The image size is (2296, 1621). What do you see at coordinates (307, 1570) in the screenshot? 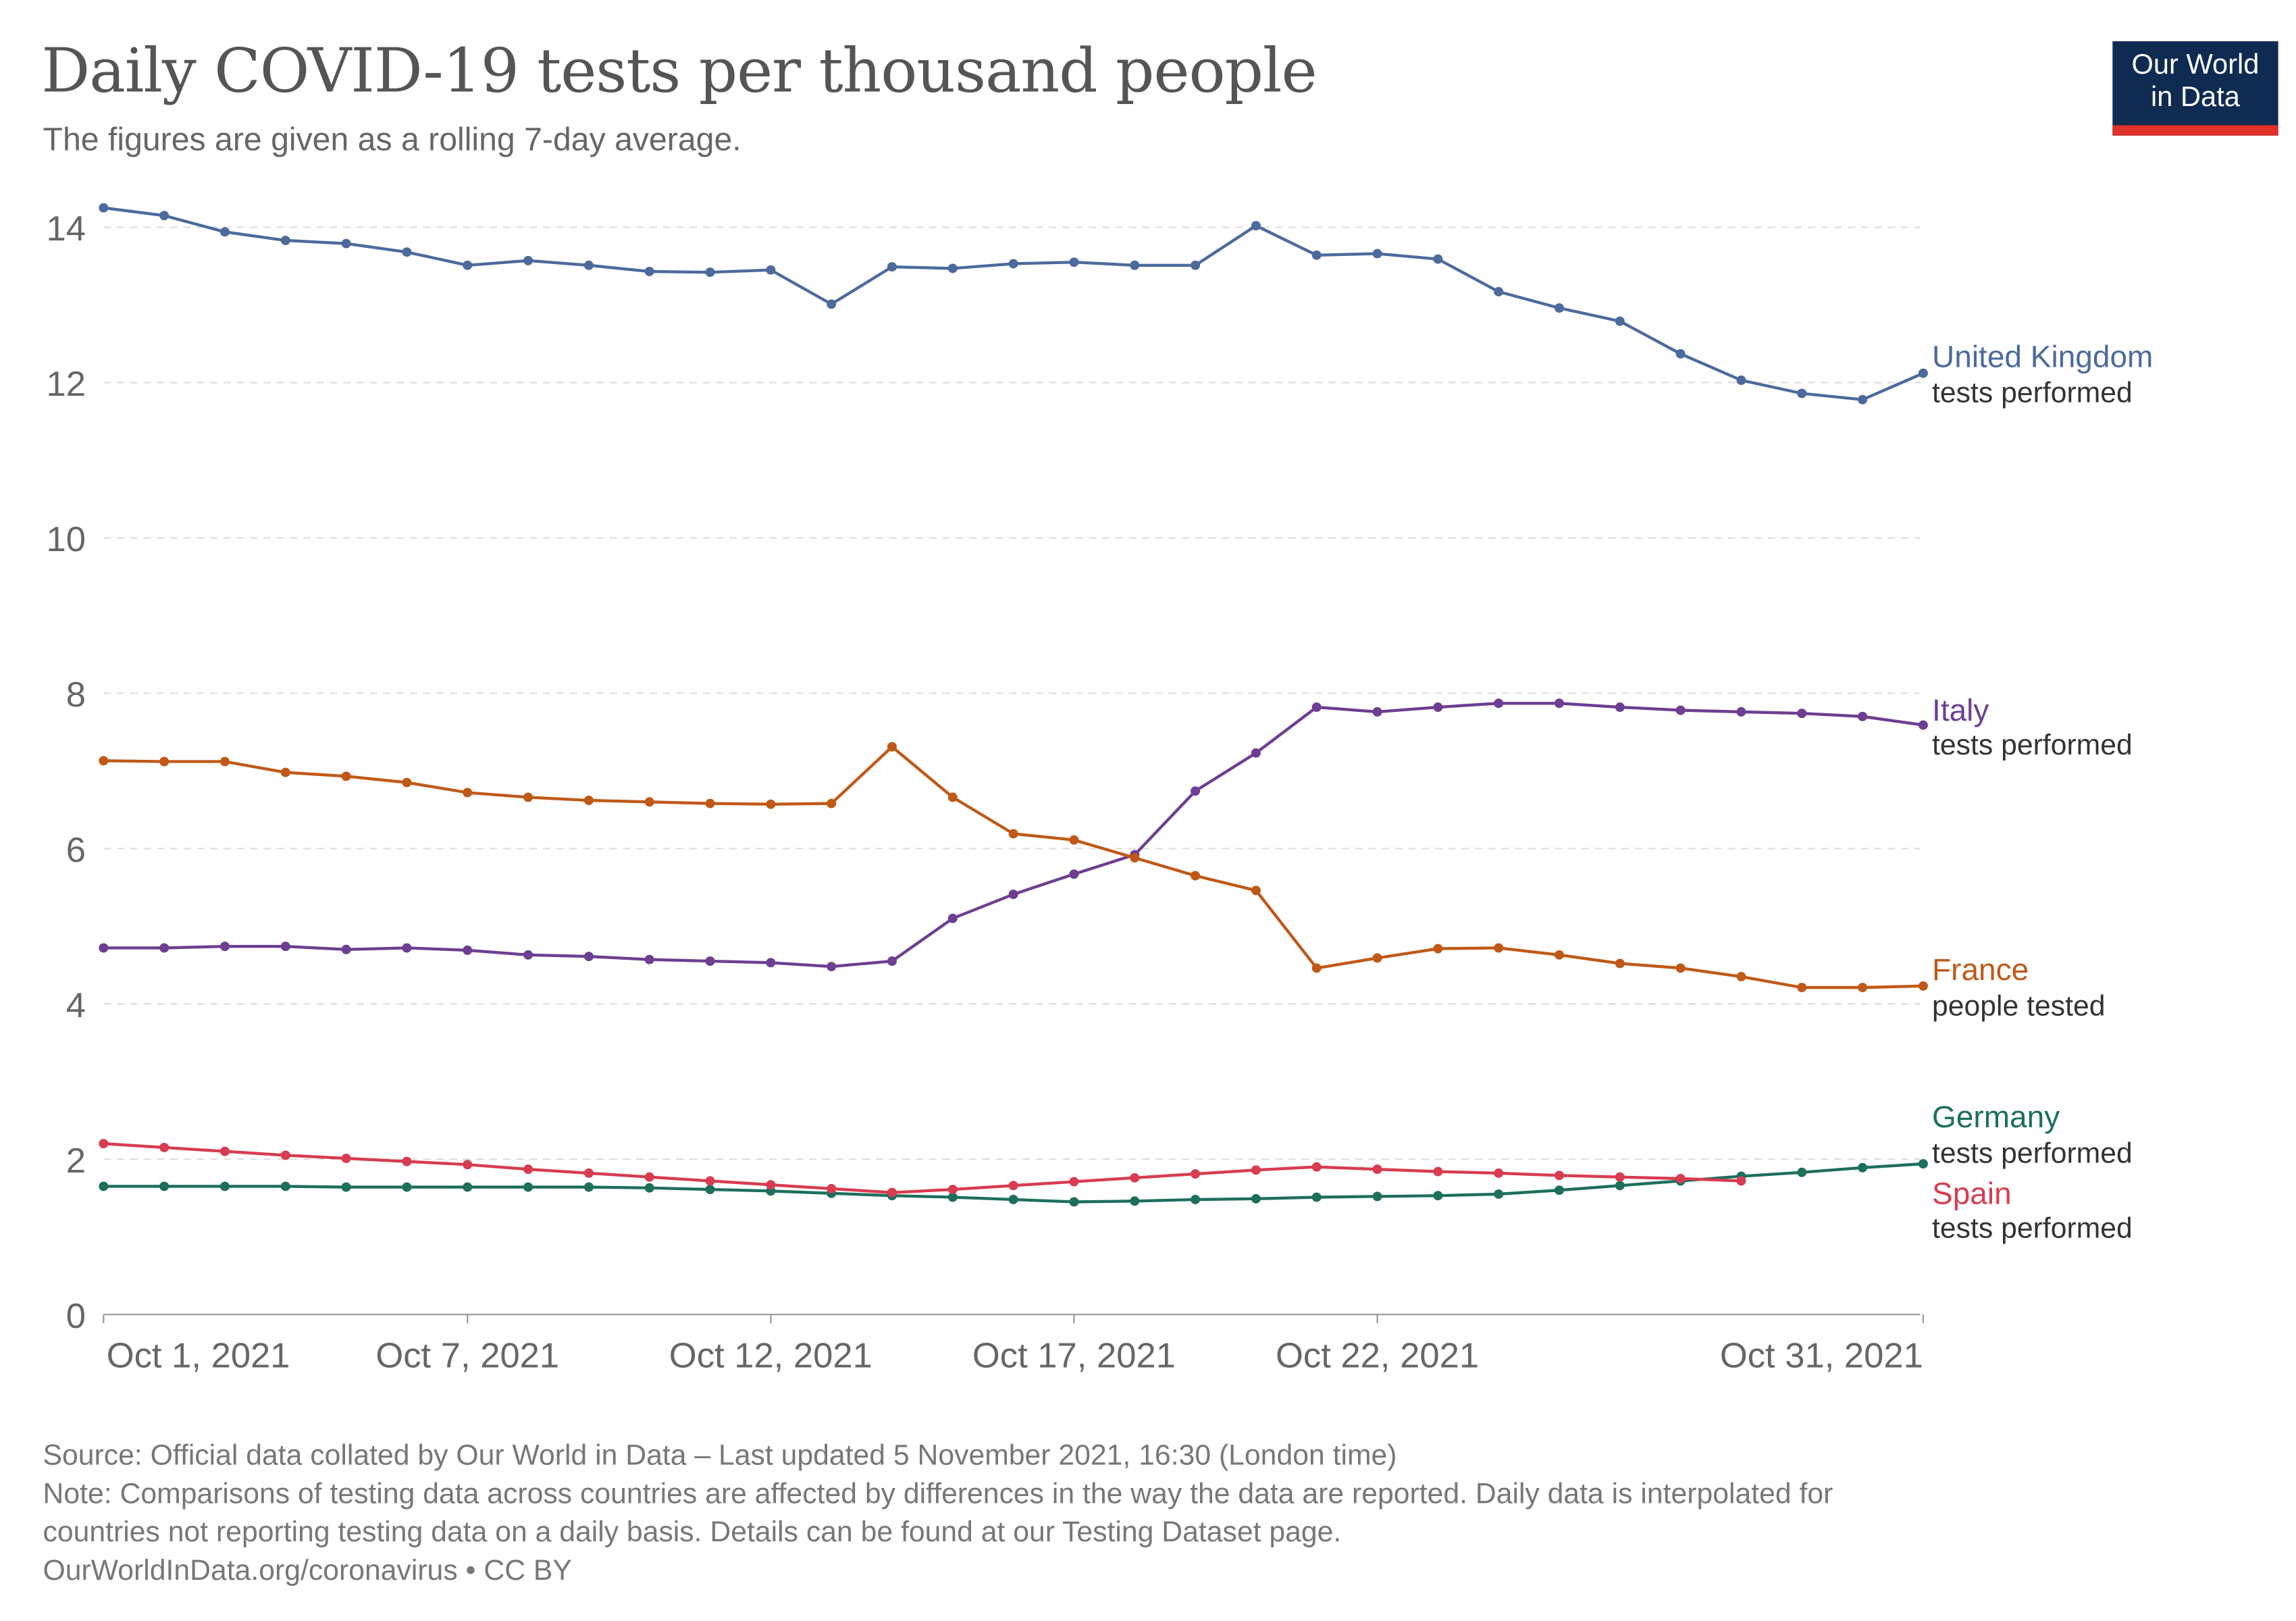
I see `credit-link: OurWorldInData.org/coronavirus • CC BY` at bounding box center [307, 1570].